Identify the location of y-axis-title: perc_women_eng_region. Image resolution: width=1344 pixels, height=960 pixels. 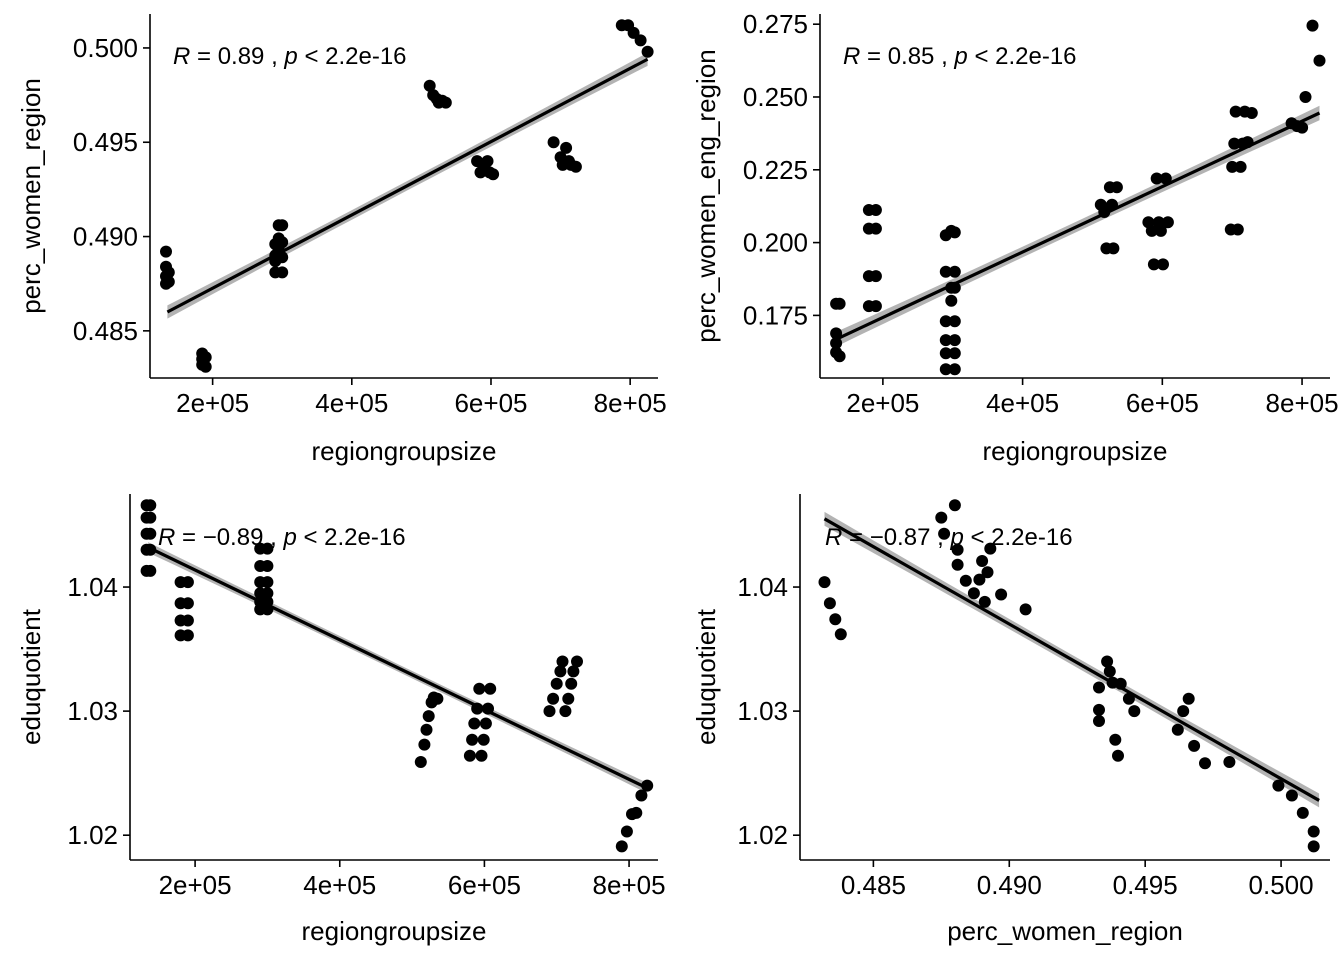
(706, 195).